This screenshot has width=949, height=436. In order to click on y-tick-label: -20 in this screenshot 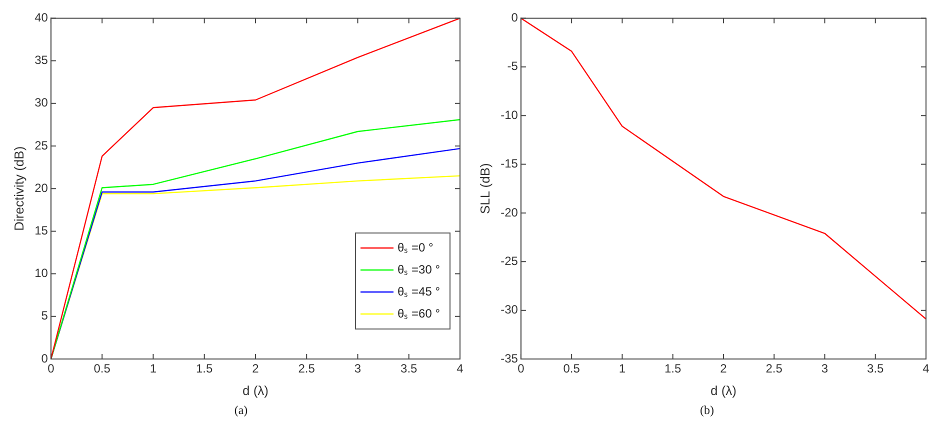, I will do `click(509, 212)`.